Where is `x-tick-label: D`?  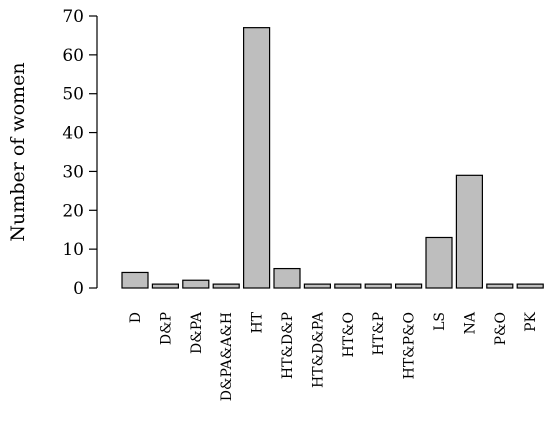
x-tick-label: D is located at coordinates (136, 317).